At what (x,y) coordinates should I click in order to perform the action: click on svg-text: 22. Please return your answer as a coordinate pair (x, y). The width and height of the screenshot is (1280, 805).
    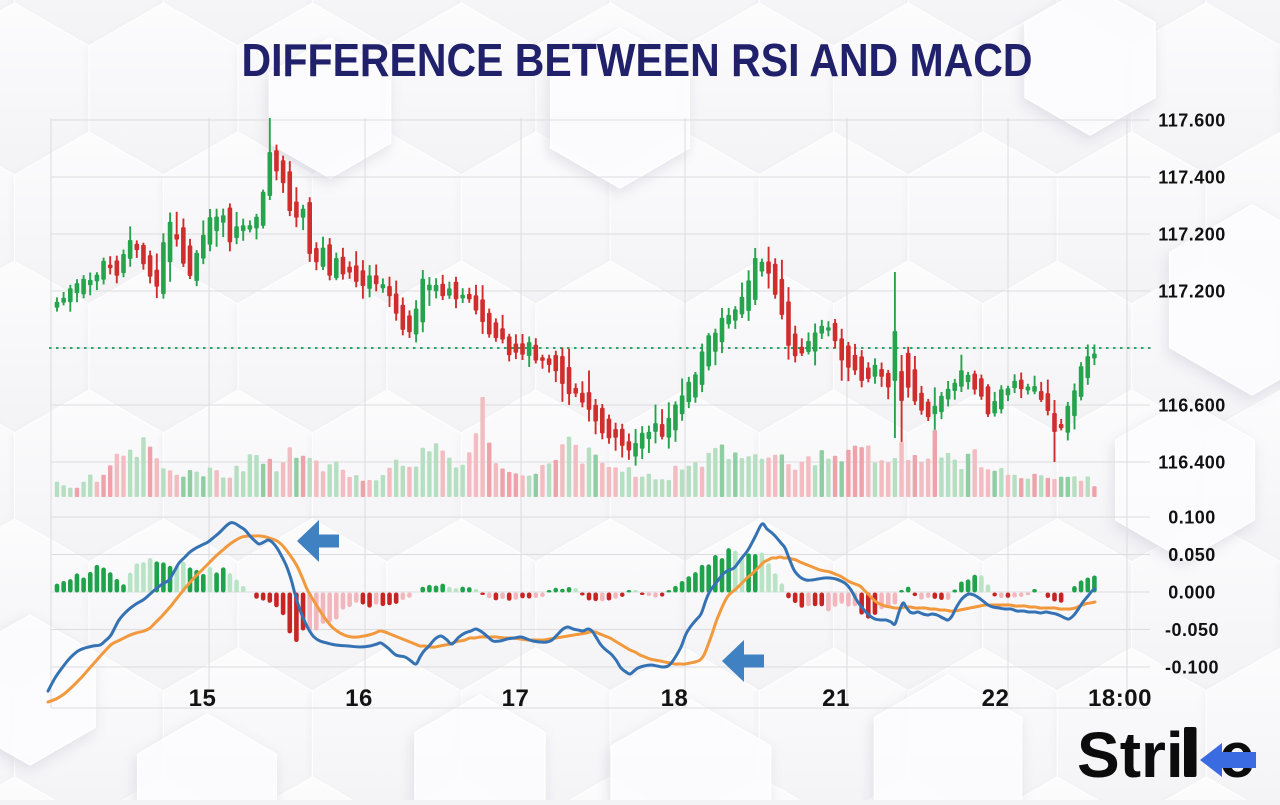
    Looking at the image, I should click on (996, 698).